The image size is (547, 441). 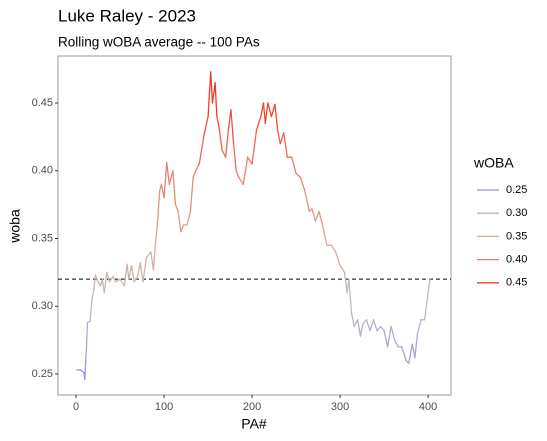 I want to click on y-tick-label: 0.45, so click(x=42, y=103).